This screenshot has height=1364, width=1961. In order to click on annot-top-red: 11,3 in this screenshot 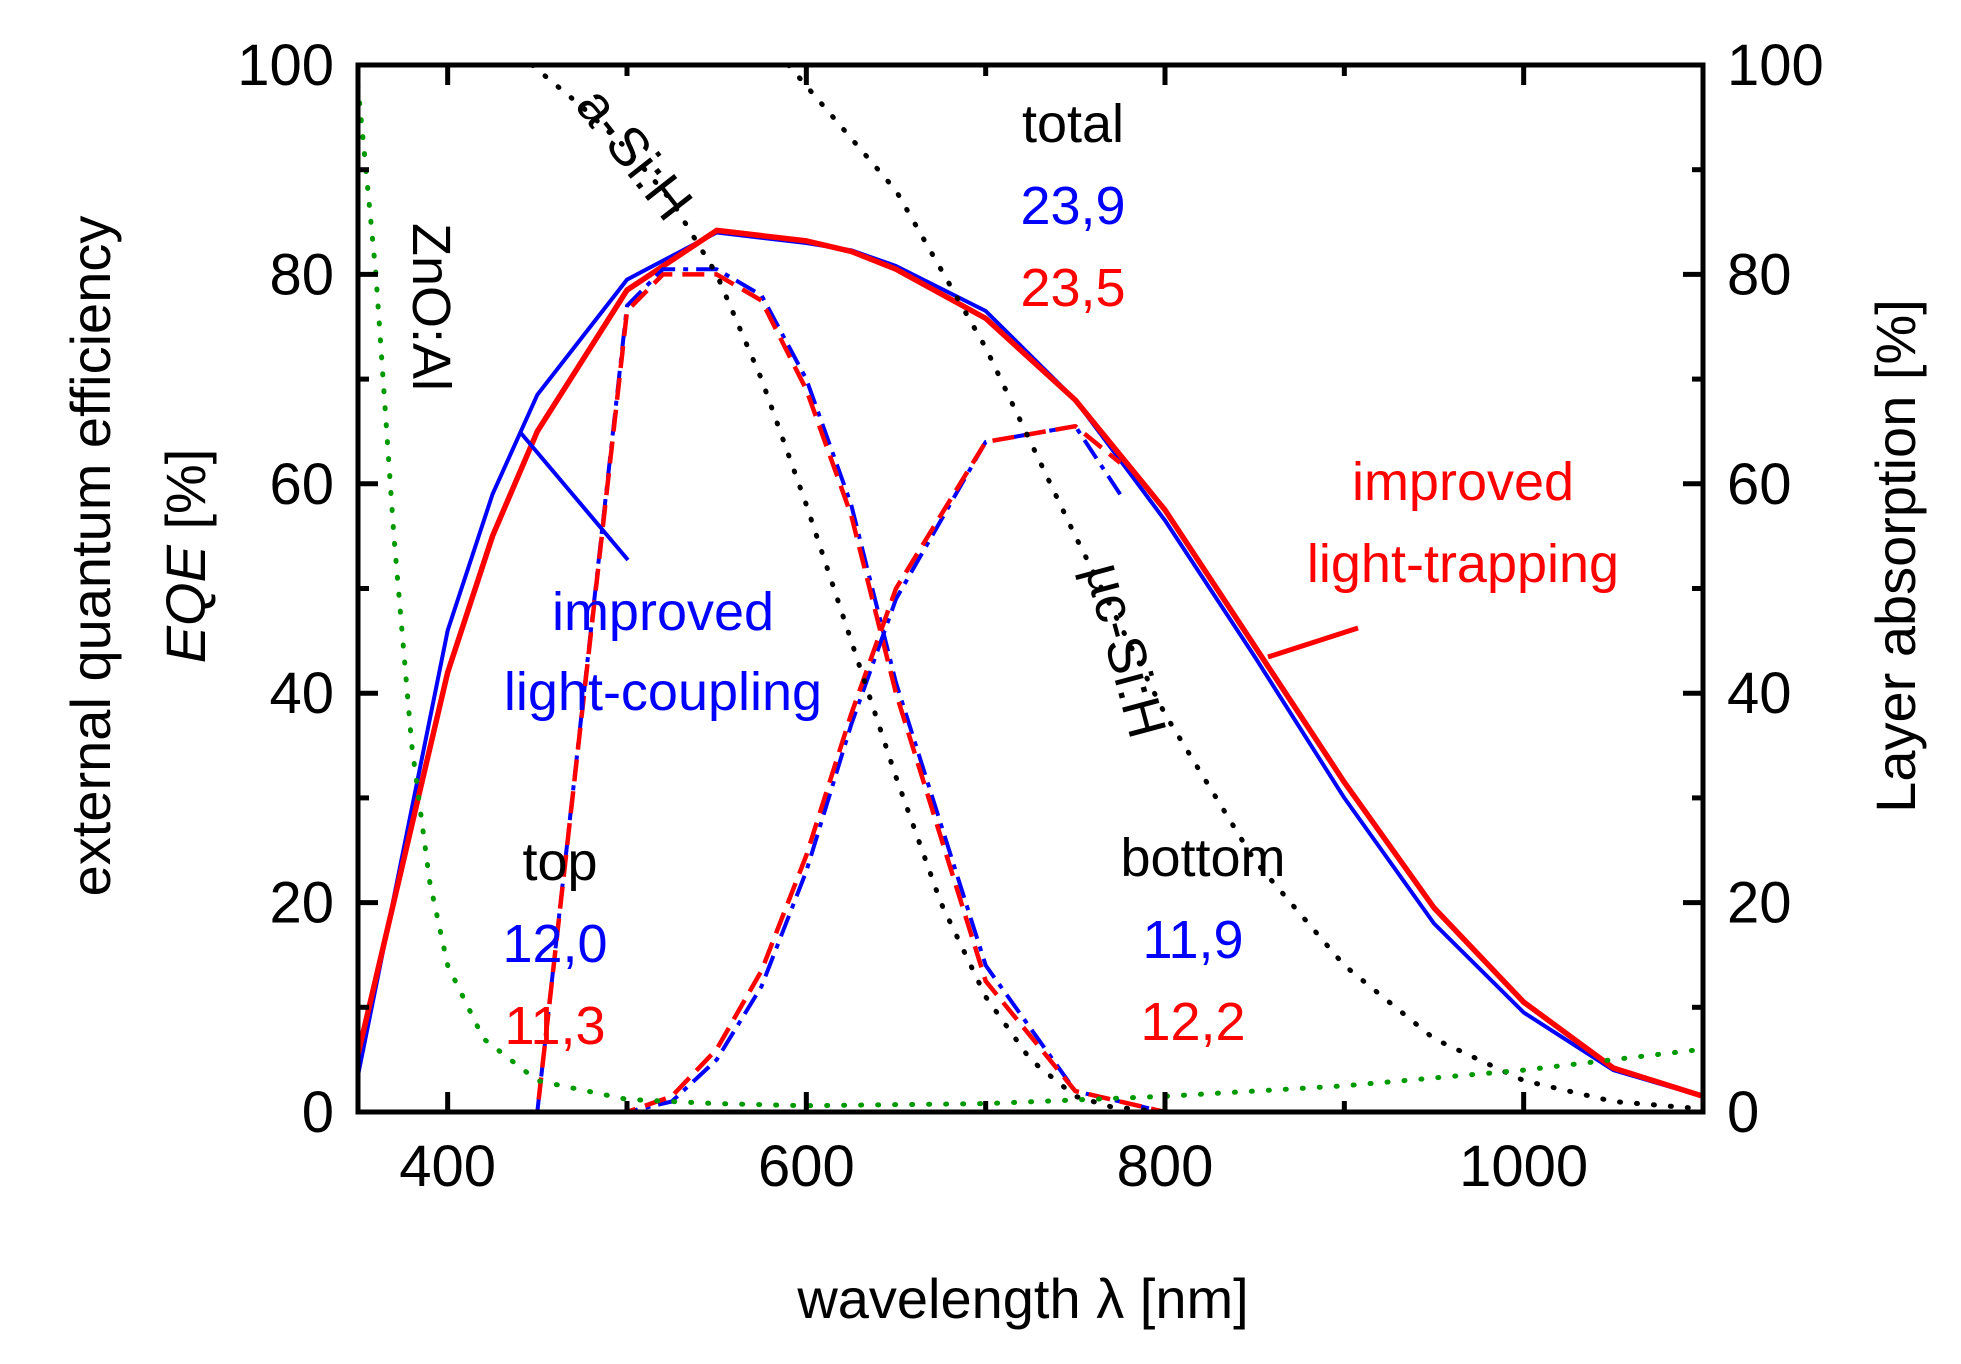, I will do `click(554, 1026)`.